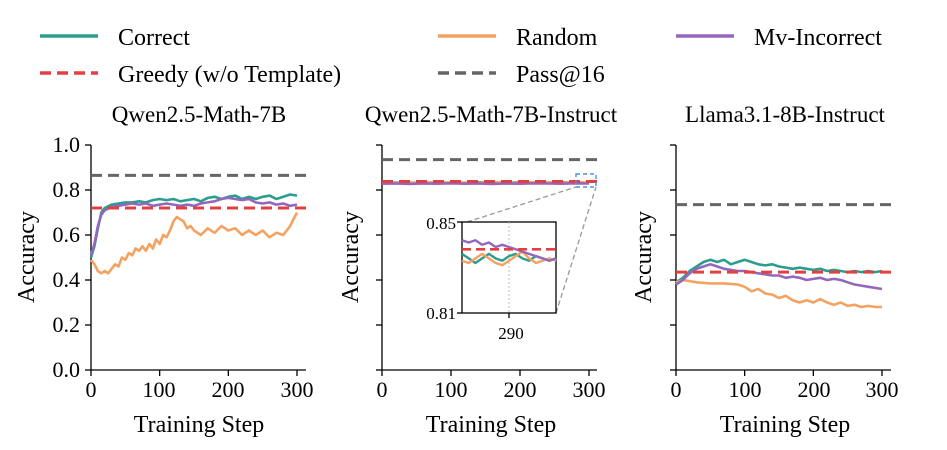 The width and height of the screenshot is (947, 450). Describe the element at coordinates (780, 260) in the screenshot. I see `panel-llama31-8b-instruct` at that location.